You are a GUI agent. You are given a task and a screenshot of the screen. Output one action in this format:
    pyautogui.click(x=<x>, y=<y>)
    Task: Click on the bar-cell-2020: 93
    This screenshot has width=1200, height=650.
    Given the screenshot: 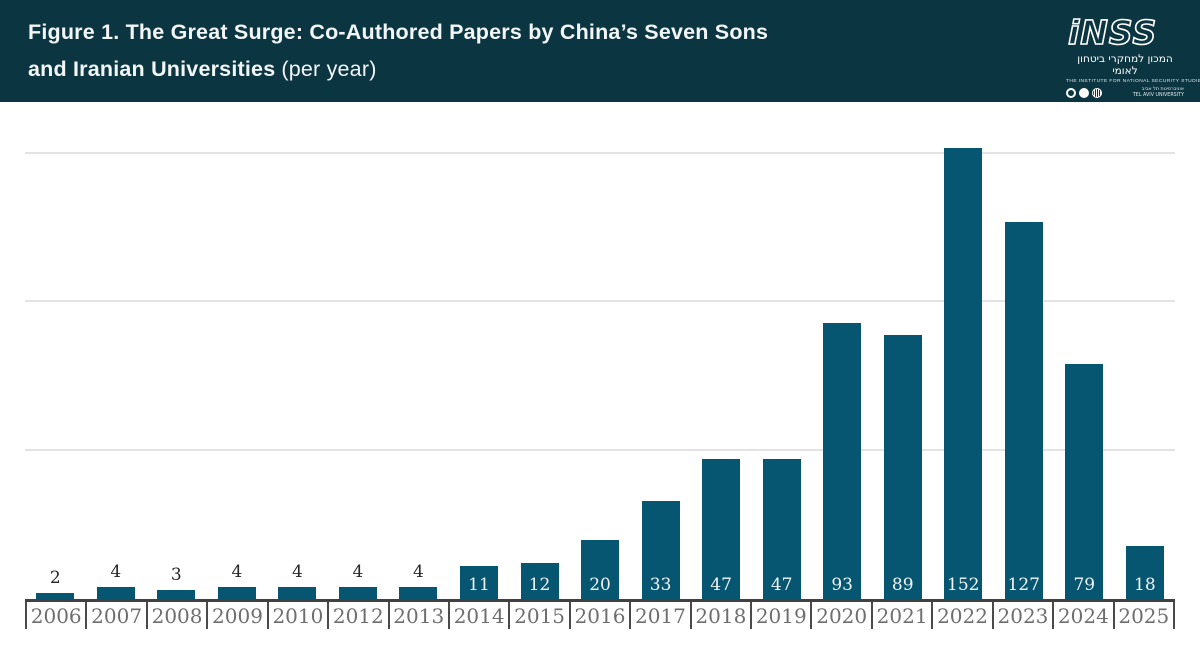 What is the action you would take?
    pyautogui.click(x=842, y=356)
    